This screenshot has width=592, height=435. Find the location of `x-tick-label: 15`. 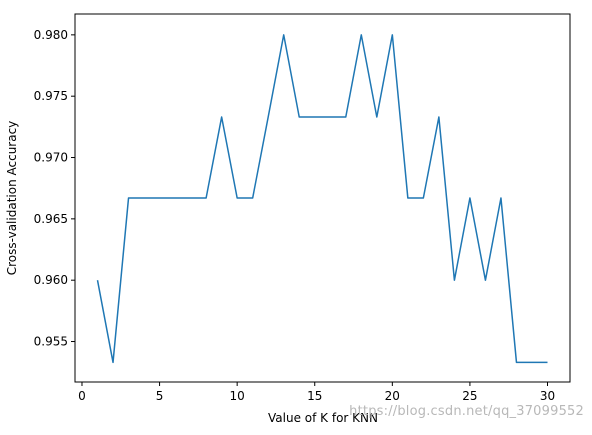

x-tick-label: 15 is located at coordinates (314, 396).